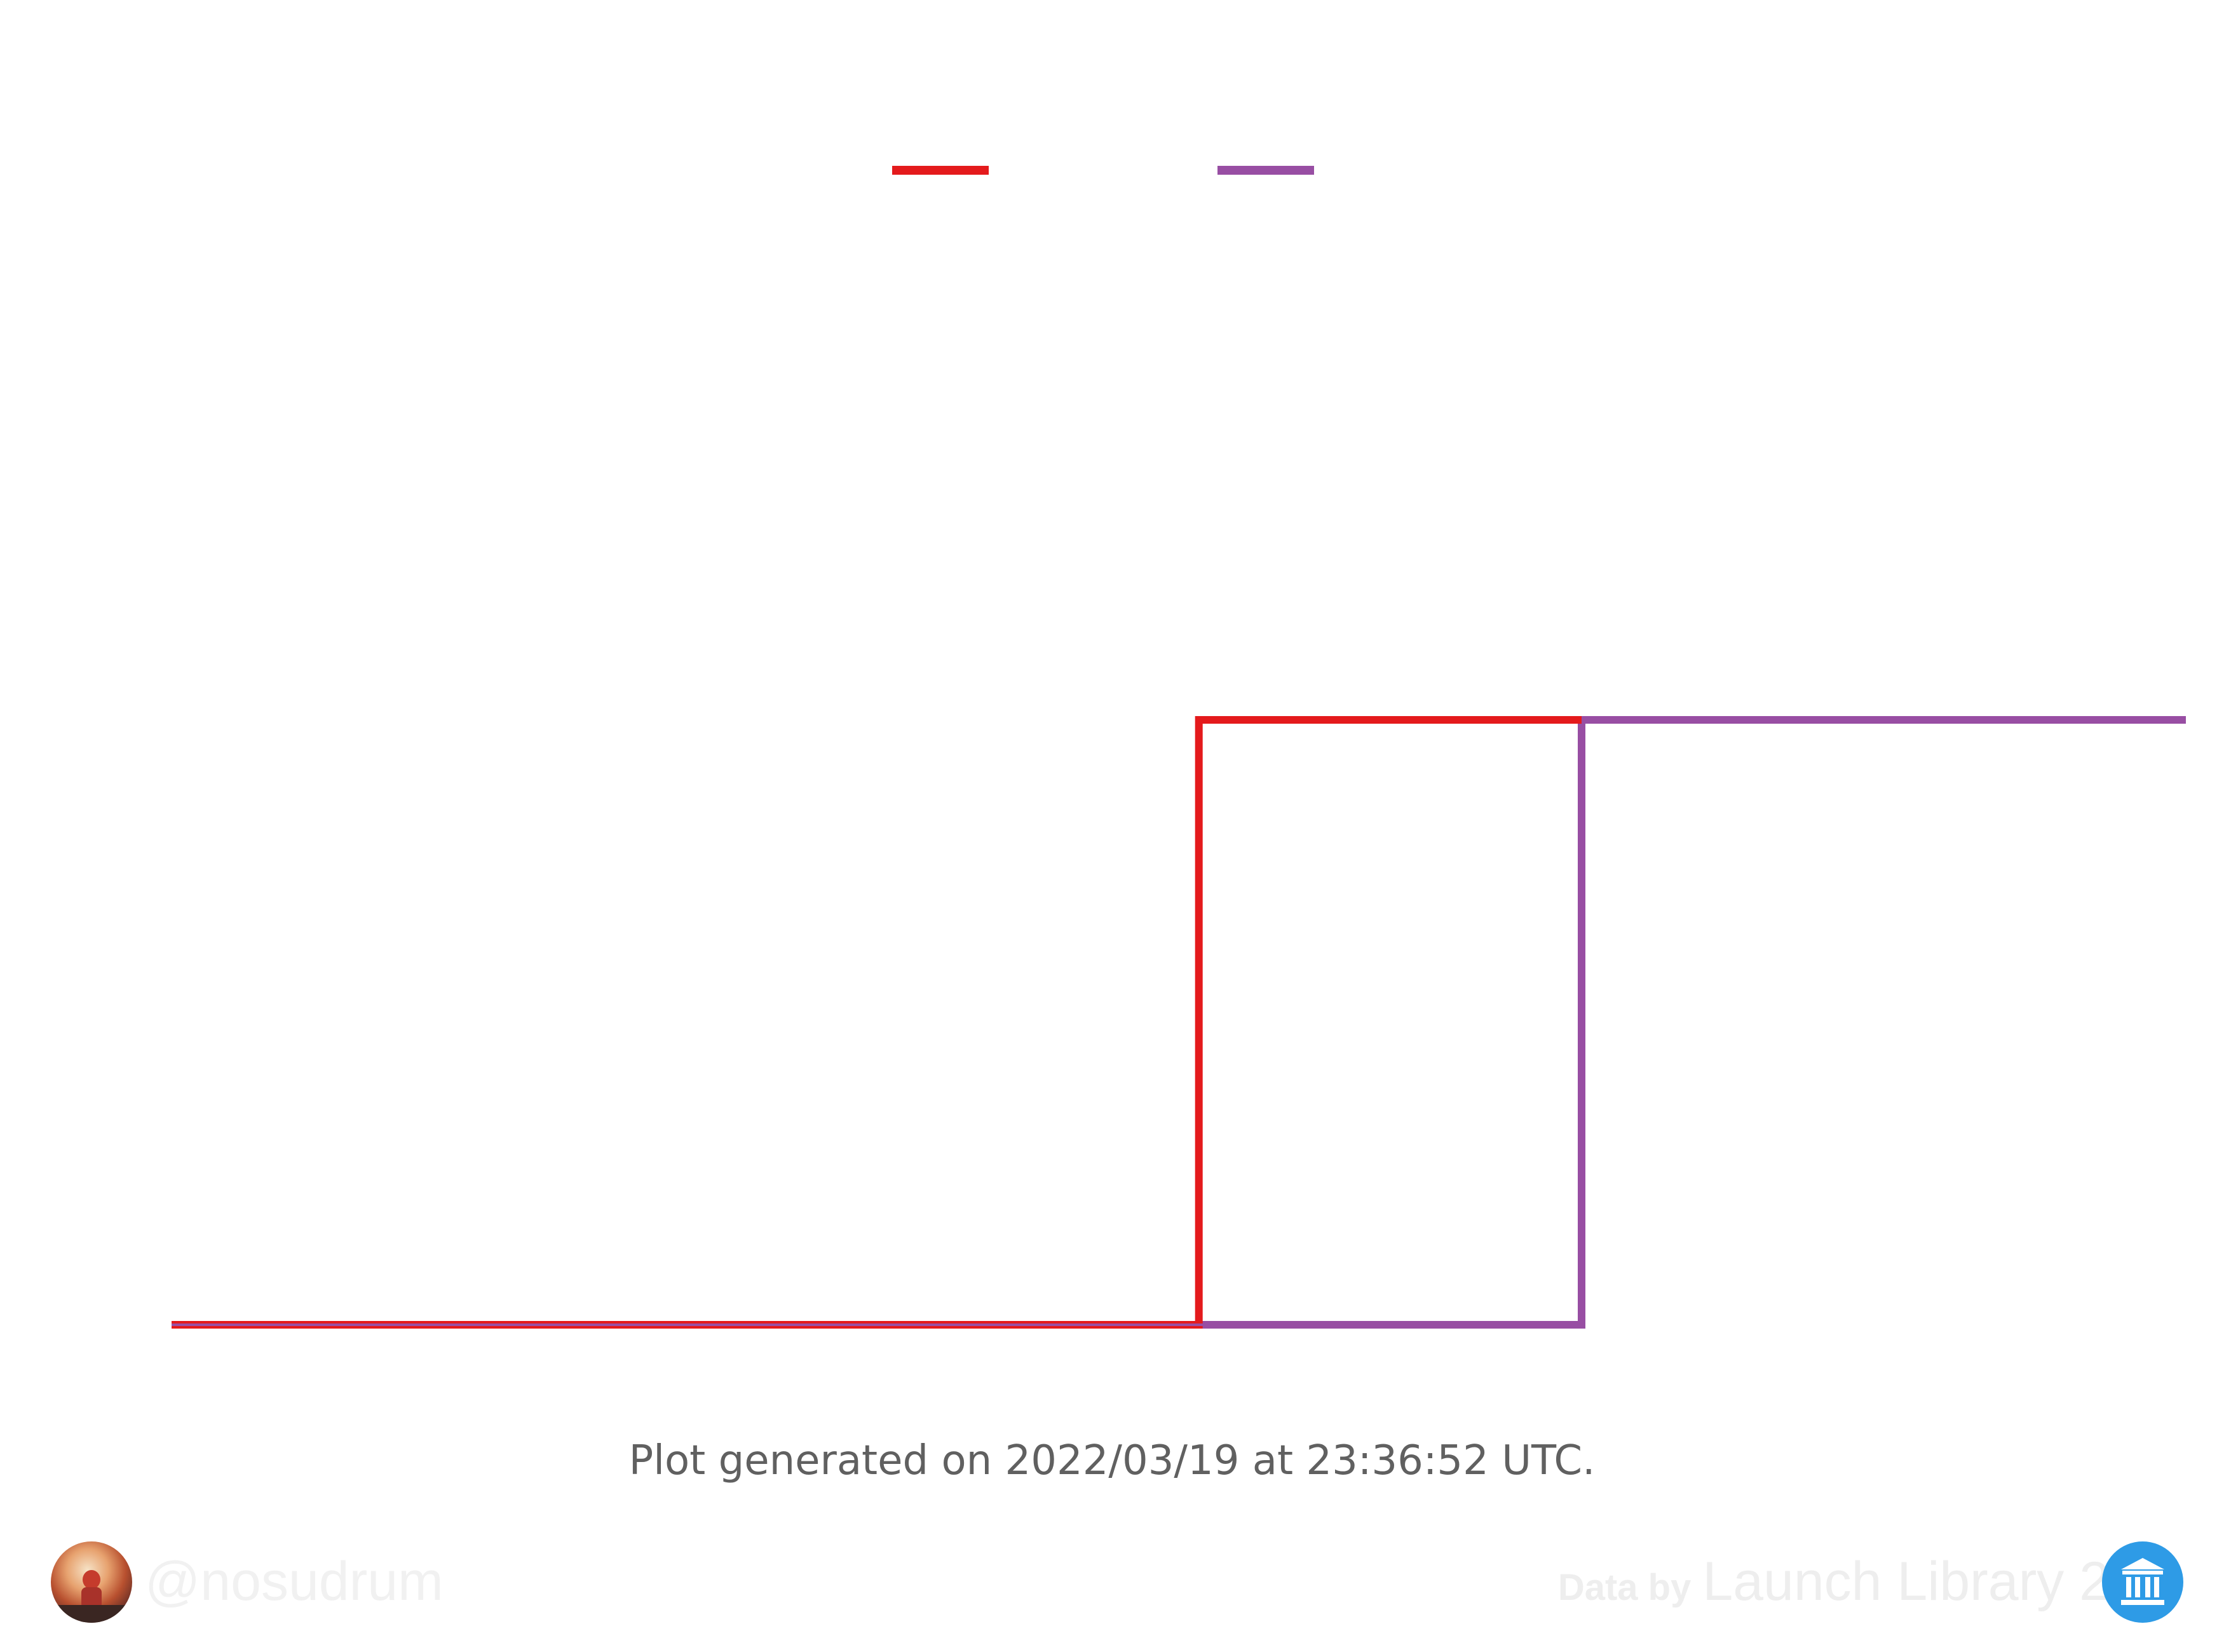 The width and height of the screenshot is (2224, 1652). I want to click on author-avatar, so click(91, 1582).